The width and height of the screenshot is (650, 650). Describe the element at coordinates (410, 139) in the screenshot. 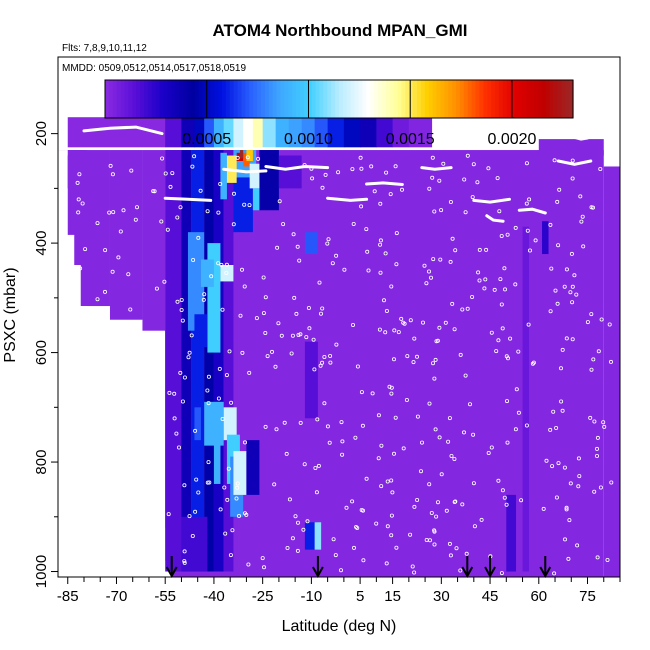

I see `colorbar-tick-label: 0.0015` at that location.